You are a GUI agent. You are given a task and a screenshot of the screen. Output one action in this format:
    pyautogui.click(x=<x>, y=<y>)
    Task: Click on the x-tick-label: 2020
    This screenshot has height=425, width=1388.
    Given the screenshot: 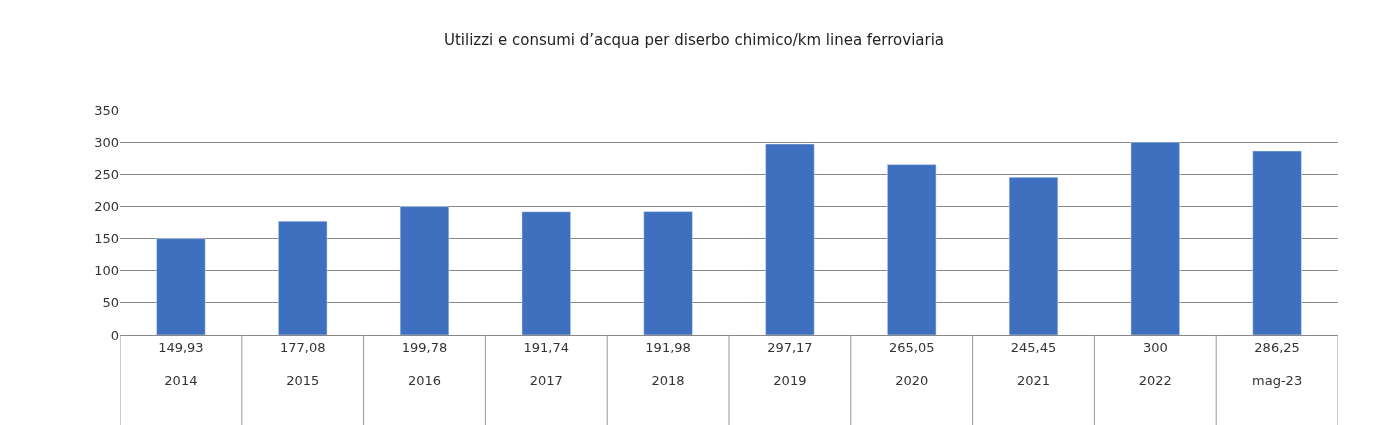 What is the action you would take?
    pyautogui.click(x=912, y=381)
    